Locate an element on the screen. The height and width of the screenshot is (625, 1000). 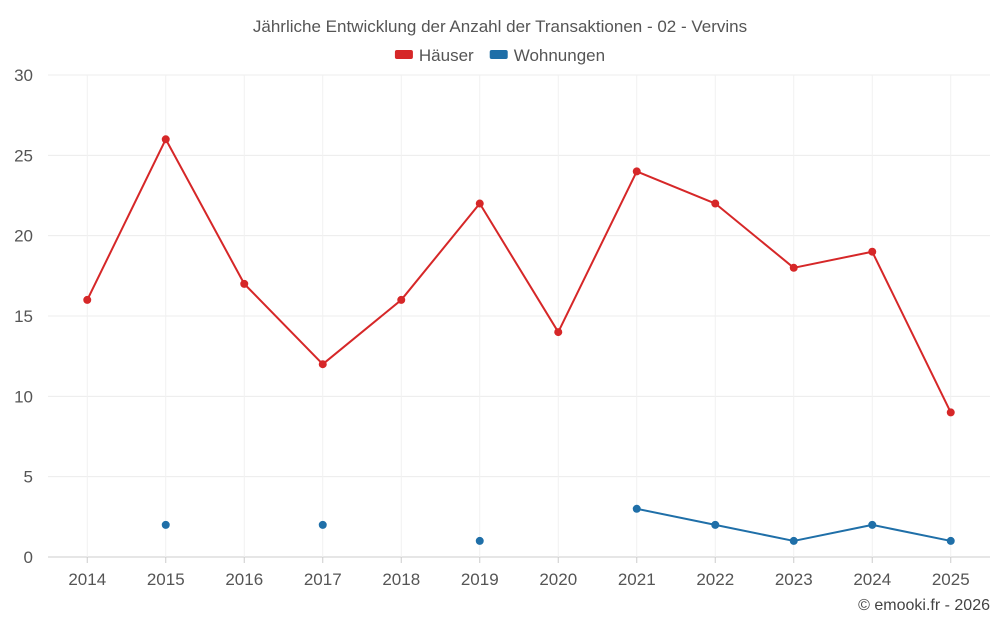
legend-item: Wohnungen is located at coordinates (547, 55).